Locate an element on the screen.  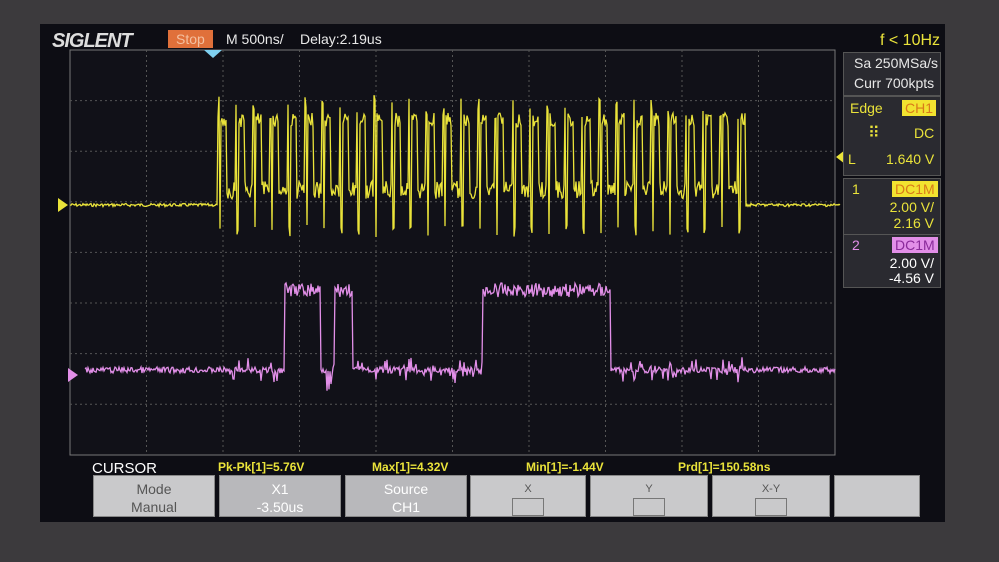
measurement: Max[1]=4.32V is located at coordinates (410, 467).